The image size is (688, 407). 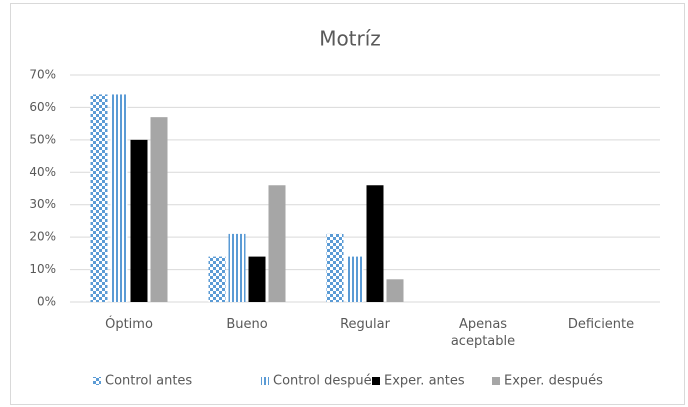 What do you see at coordinates (601, 324) in the screenshot?
I see `x-tick-label: Deficiente` at bounding box center [601, 324].